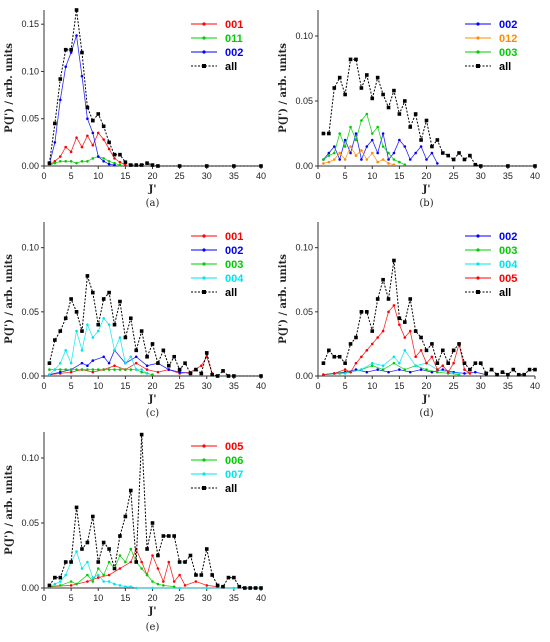 This screenshot has width=550, height=642. What do you see at coordinates (30, 166) in the screenshot?
I see `y-tick-label: 0.00` at bounding box center [30, 166].